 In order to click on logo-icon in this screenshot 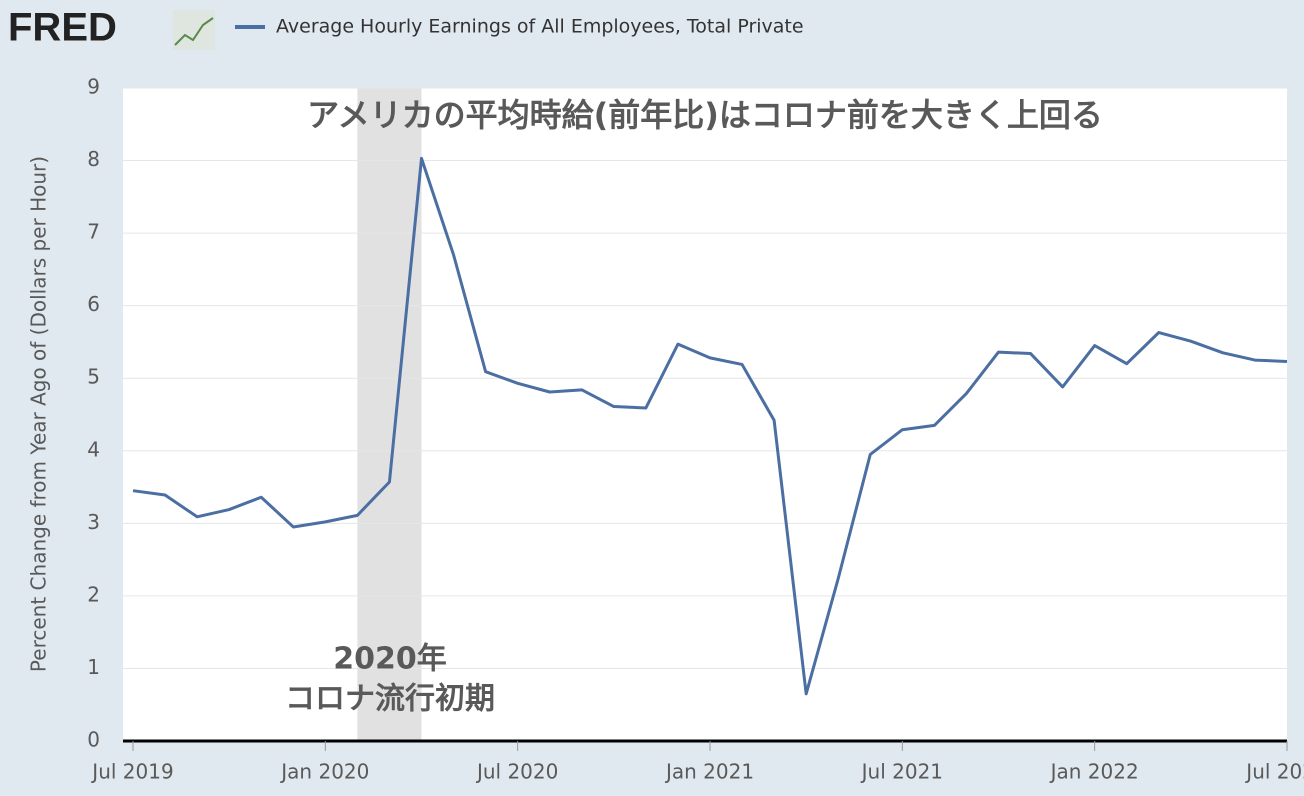, I will do `click(194, 30)`.